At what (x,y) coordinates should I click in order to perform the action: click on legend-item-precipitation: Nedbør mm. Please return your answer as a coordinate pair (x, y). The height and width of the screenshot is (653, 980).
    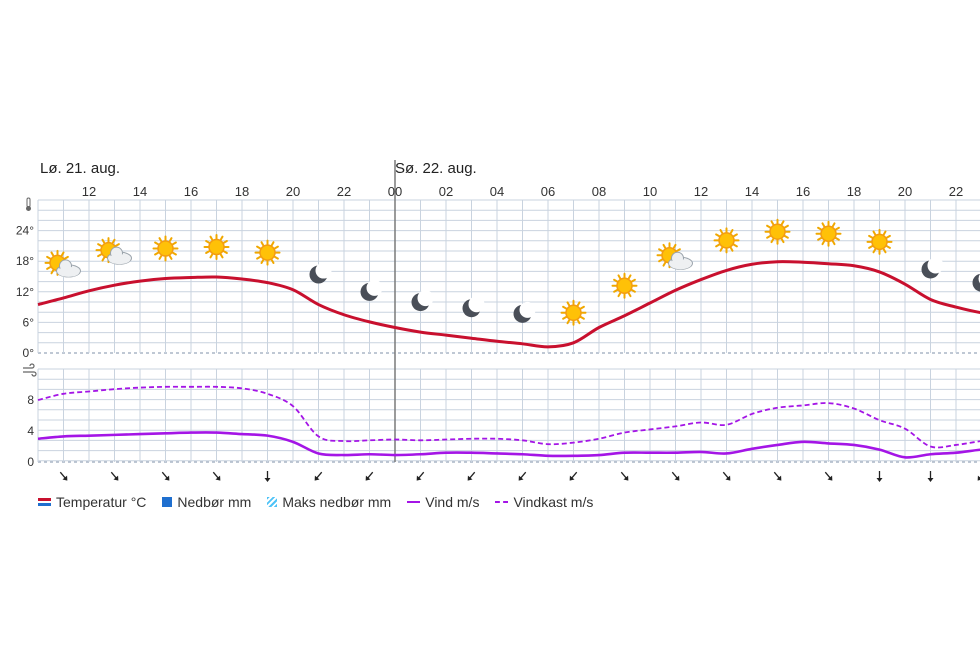
    Looking at the image, I should click on (206, 502).